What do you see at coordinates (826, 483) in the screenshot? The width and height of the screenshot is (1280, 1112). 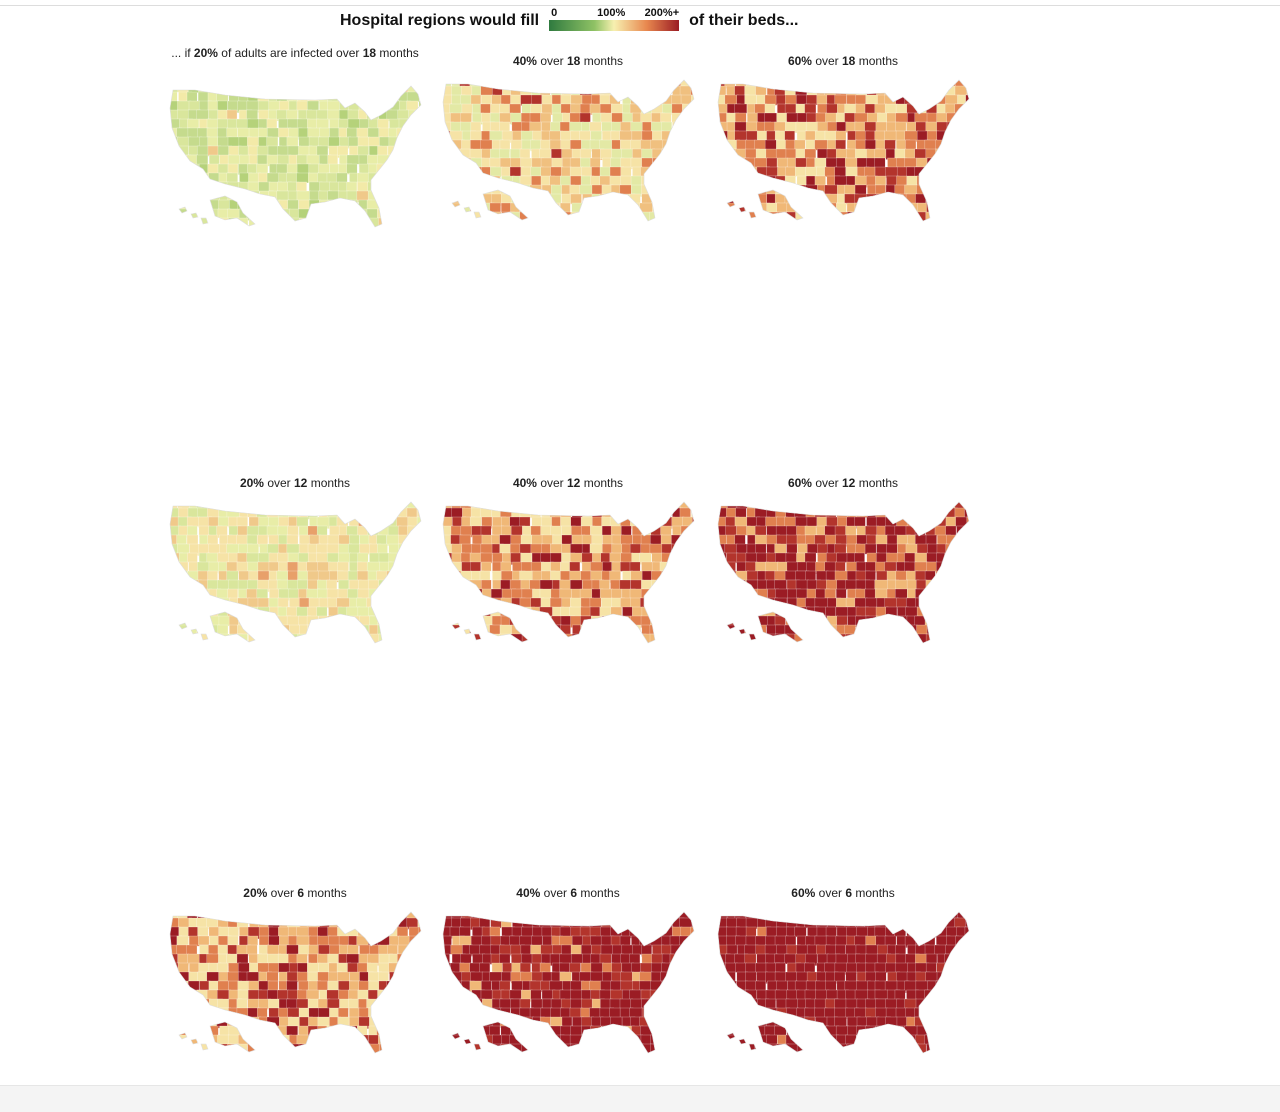 I see `title-mid: over` at bounding box center [826, 483].